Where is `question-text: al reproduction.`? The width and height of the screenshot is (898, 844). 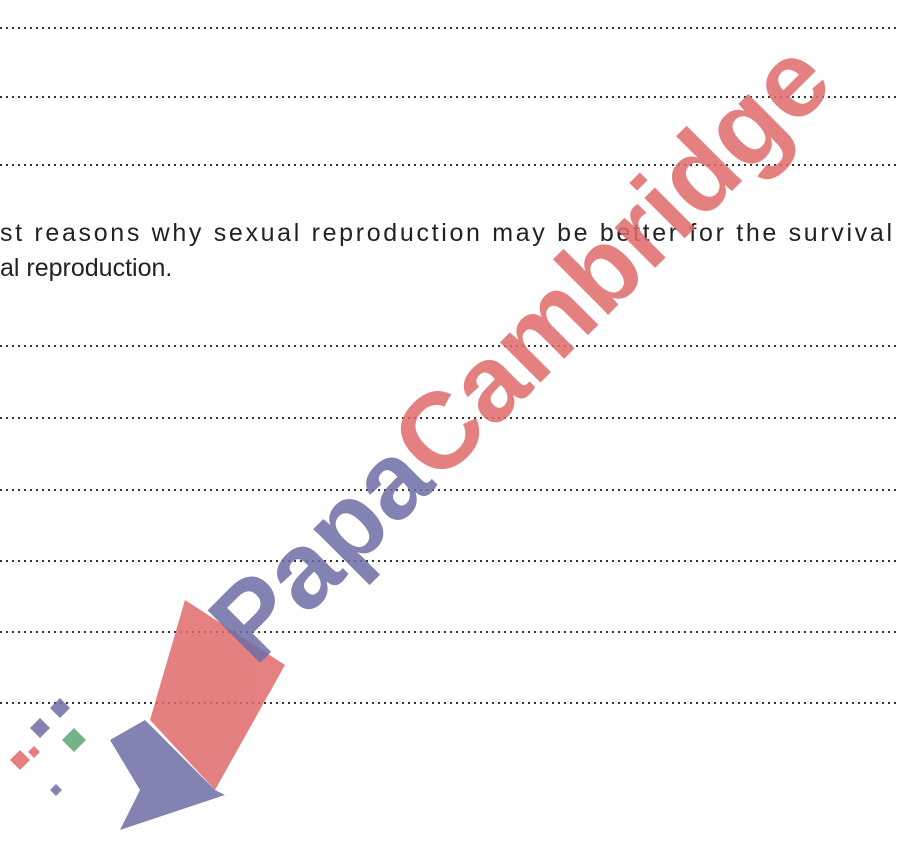 question-text: al reproduction. is located at coordinates (86, 268).